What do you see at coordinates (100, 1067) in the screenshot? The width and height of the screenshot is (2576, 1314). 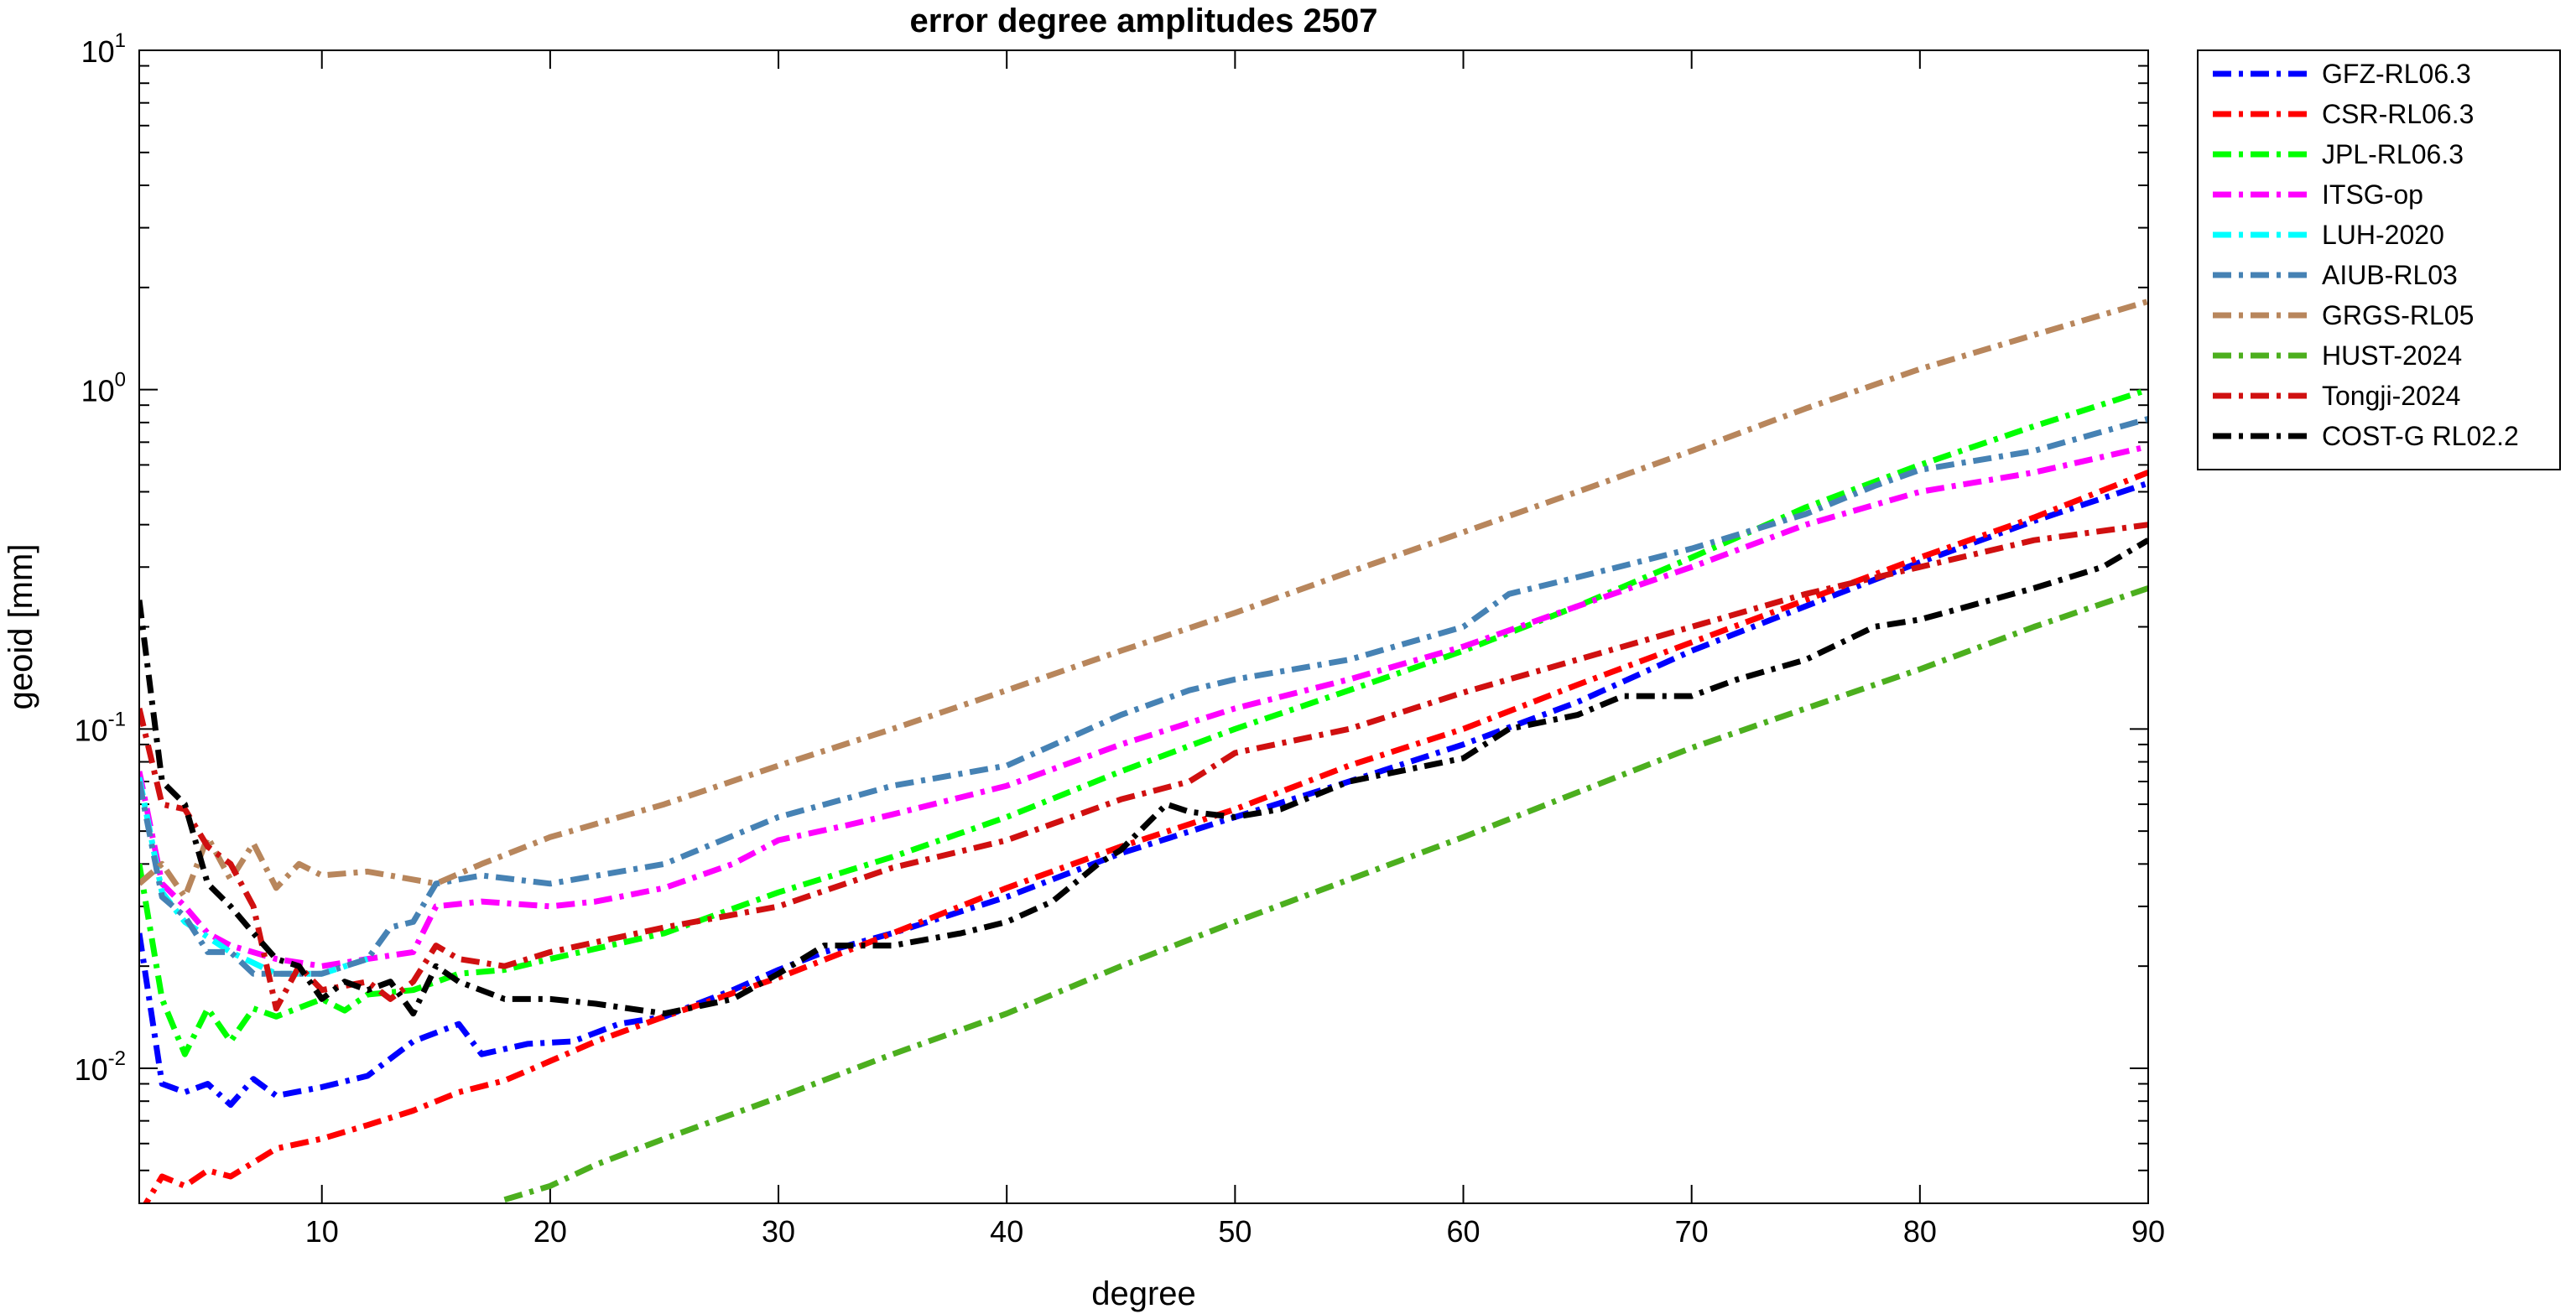 I see `y-tick-label: 10⁻²` at bounding box center [100, 1067].